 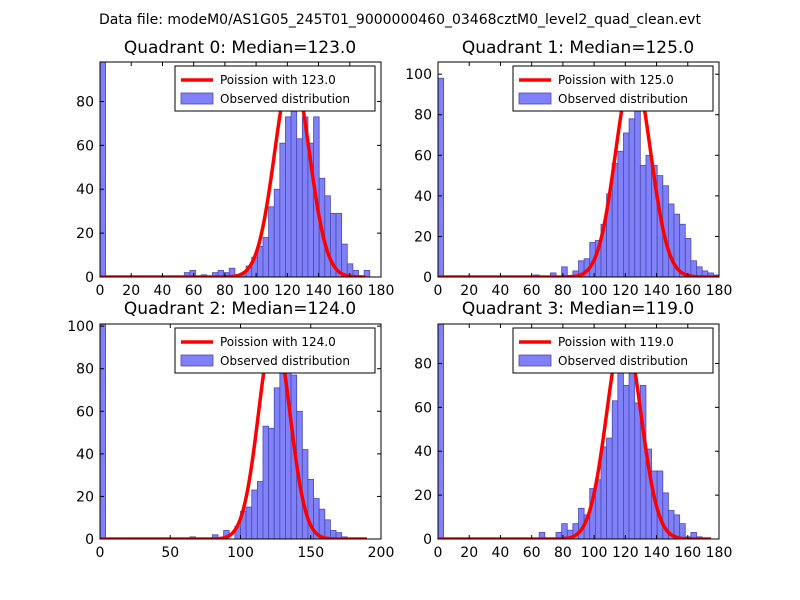 What do you see at coordinates (310, 553) in the screenshot?
I see `x-tick-label: 150` at bounding box center [310, 553].